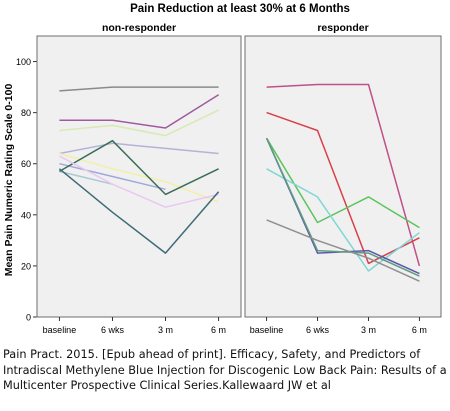  What do you see at coordinates (26, 113) in the screenshot?
I see `y-tick-label: 80` at bounding box center [26, 113].